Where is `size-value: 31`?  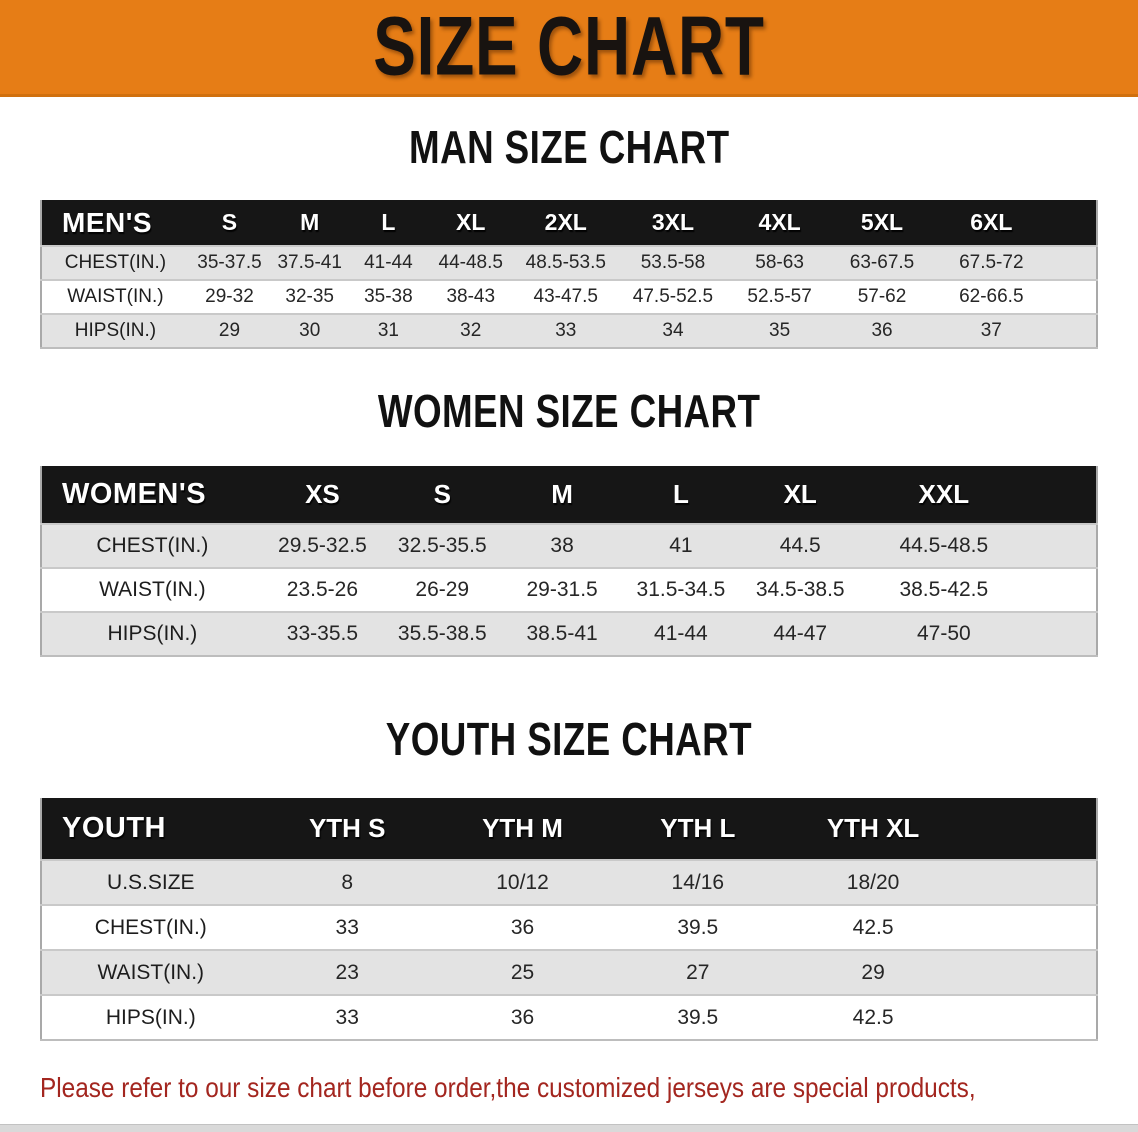 size-value: 31 is located at coordinates (388, 330).